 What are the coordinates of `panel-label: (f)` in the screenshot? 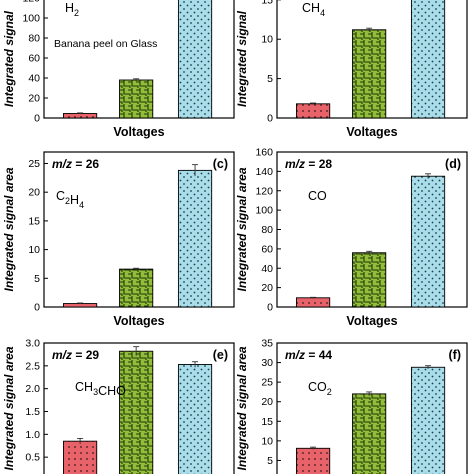 It's located at (455, 355).